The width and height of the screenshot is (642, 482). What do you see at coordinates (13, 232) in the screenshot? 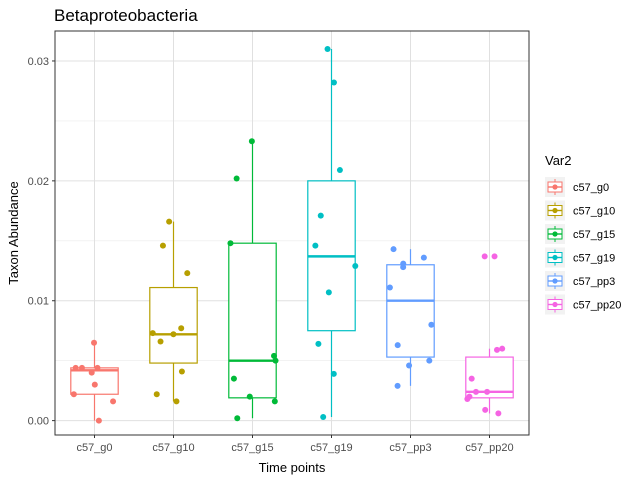
I see `y-axis-title: Taxon Abundance` at bounding box center [13, 232].